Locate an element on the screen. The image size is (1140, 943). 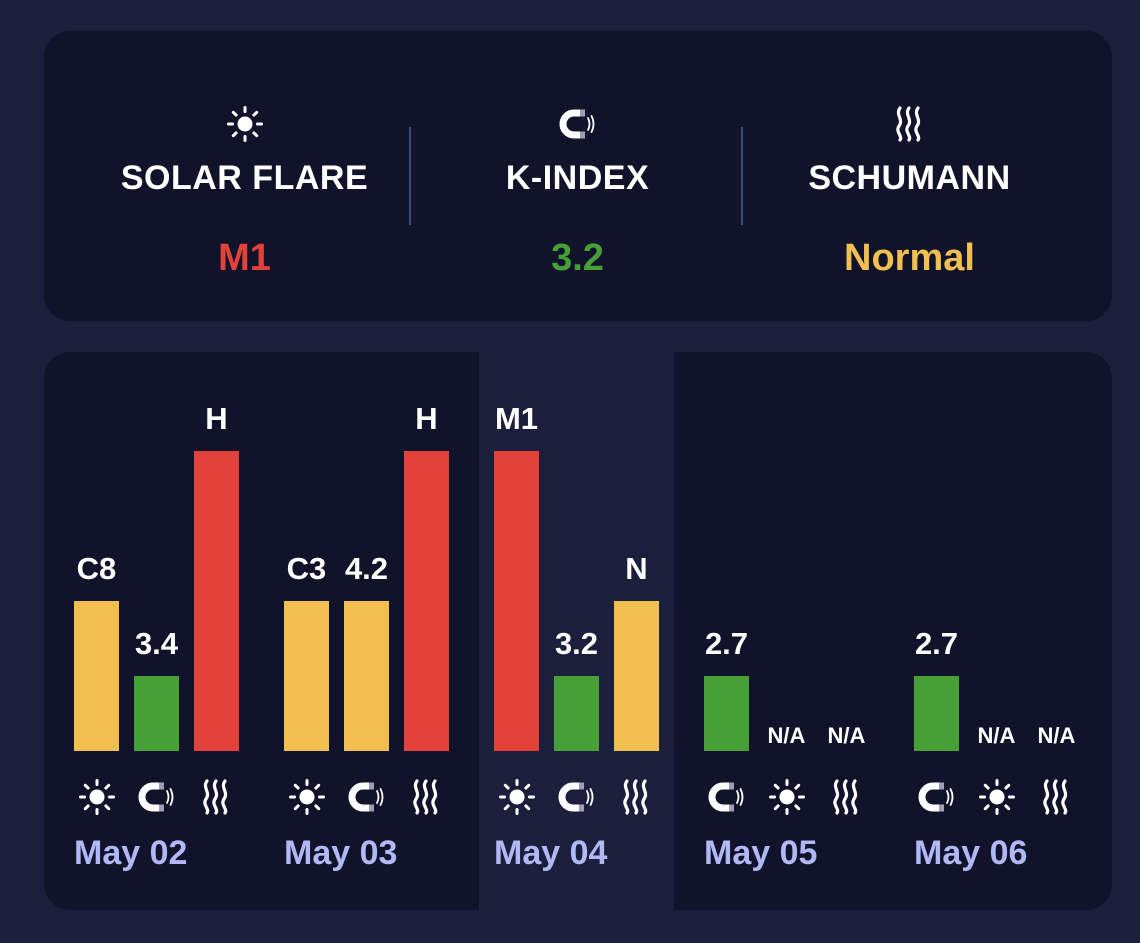
bar-label-solar: C3 is located at coordinates (306, 568).